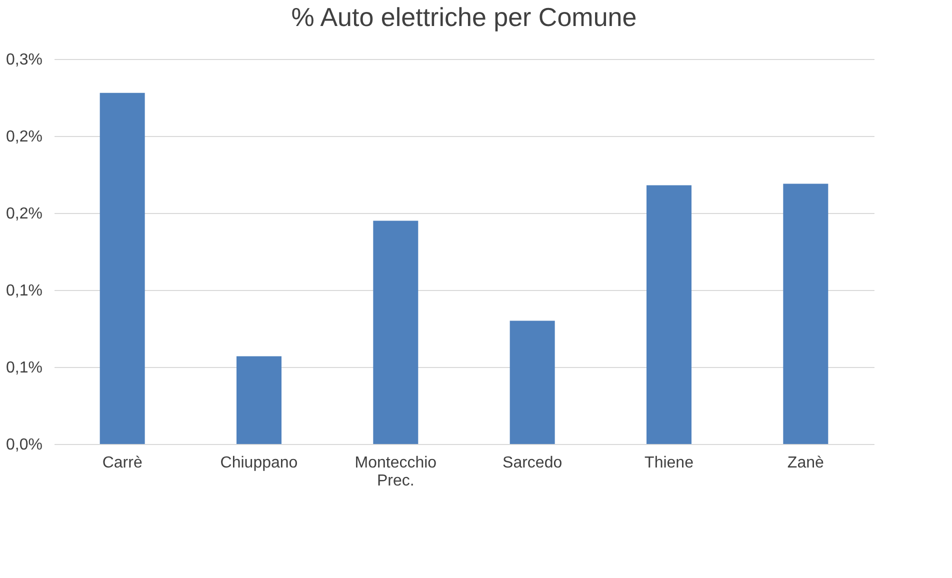  What do you see at coordinates (805, 463) in the screenshot?
I see `x-tick-label: Zanè` at bounding box center [805, 463].